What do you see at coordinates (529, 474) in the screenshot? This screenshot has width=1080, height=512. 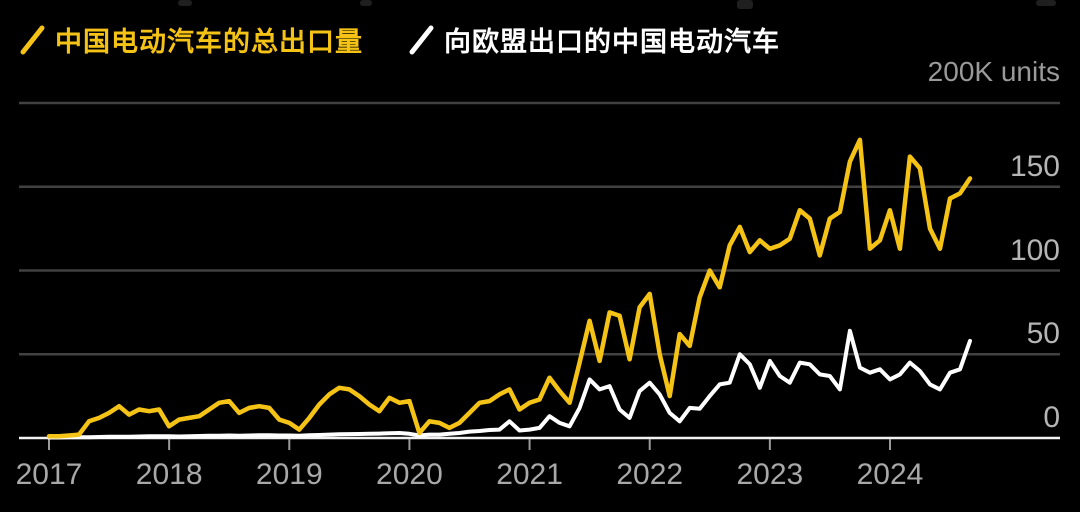 I see `x-tick-label-2021: 2021` at bounding box center [529, 474].